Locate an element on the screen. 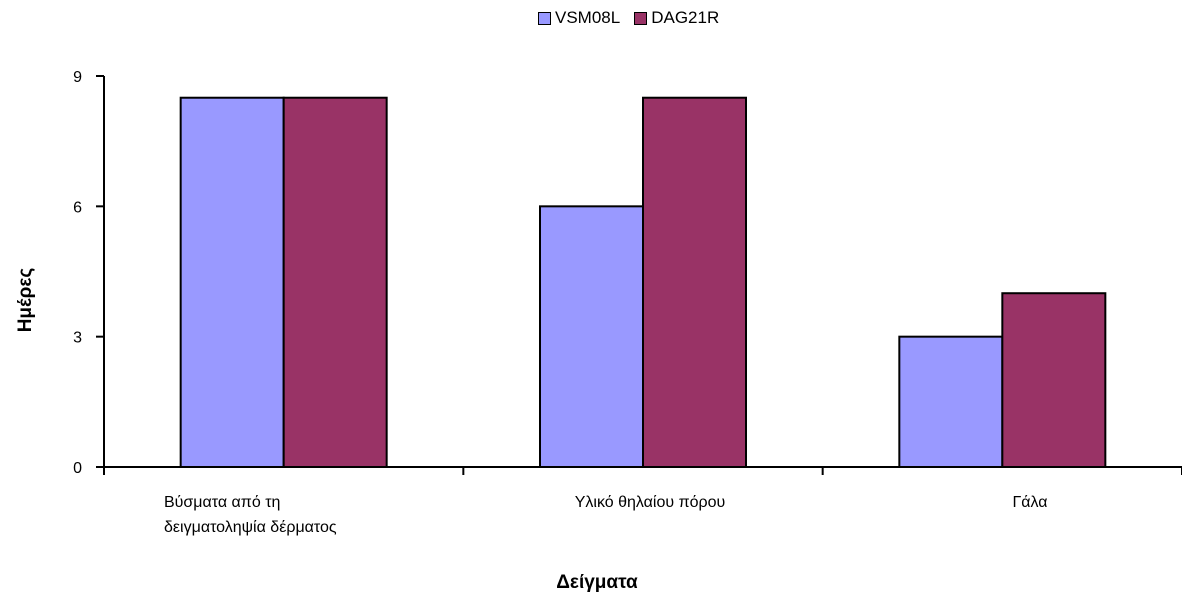  y-tick-label-9: 9 is located at coordinates (77, 77).